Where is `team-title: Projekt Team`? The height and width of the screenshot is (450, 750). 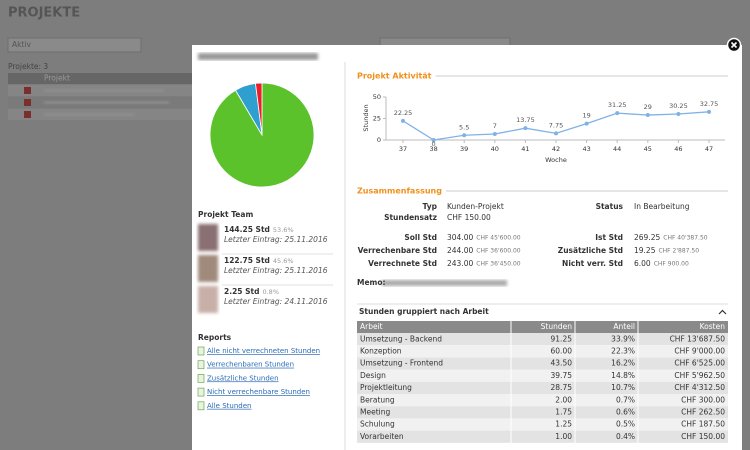 team-title: Projekt Team is located at coordinates (225, 214).